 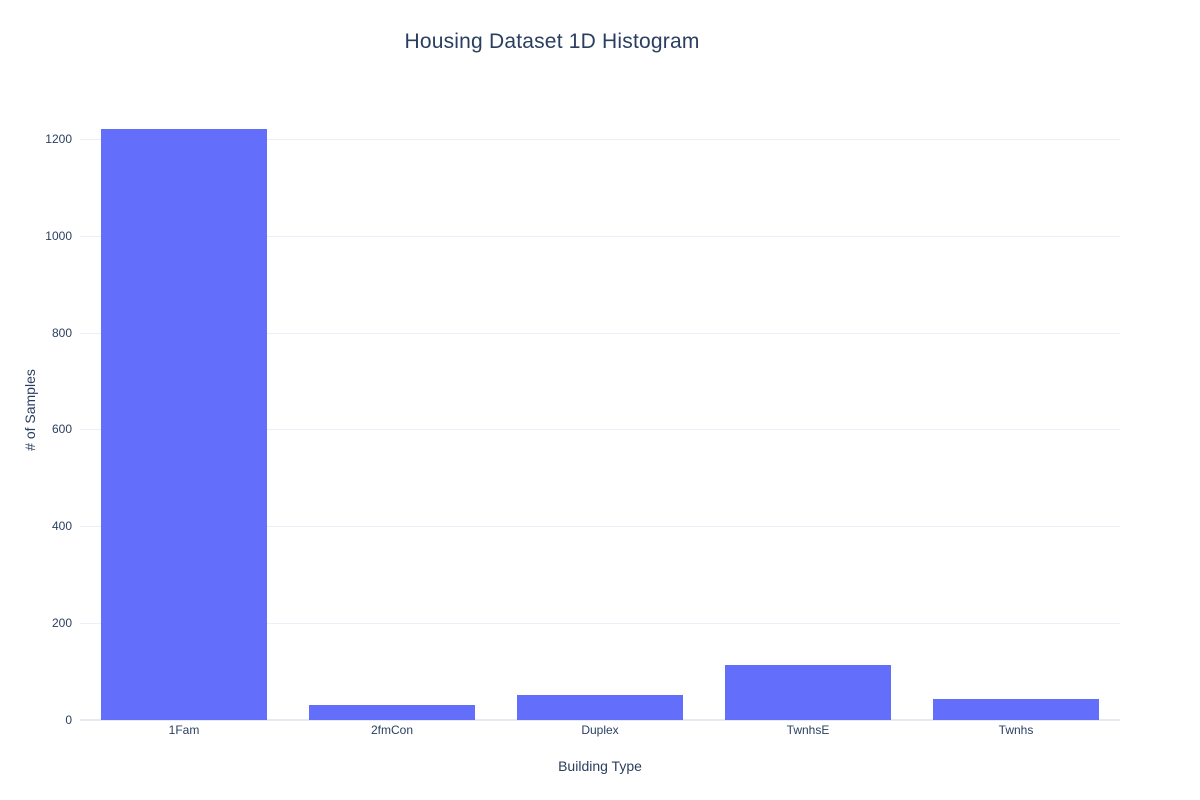 What do you see at coordinates (1016, 730) in the screenshot?
I see `x-tick-label-Twnhs: Twnhs` at bounding box center [1016, 730].